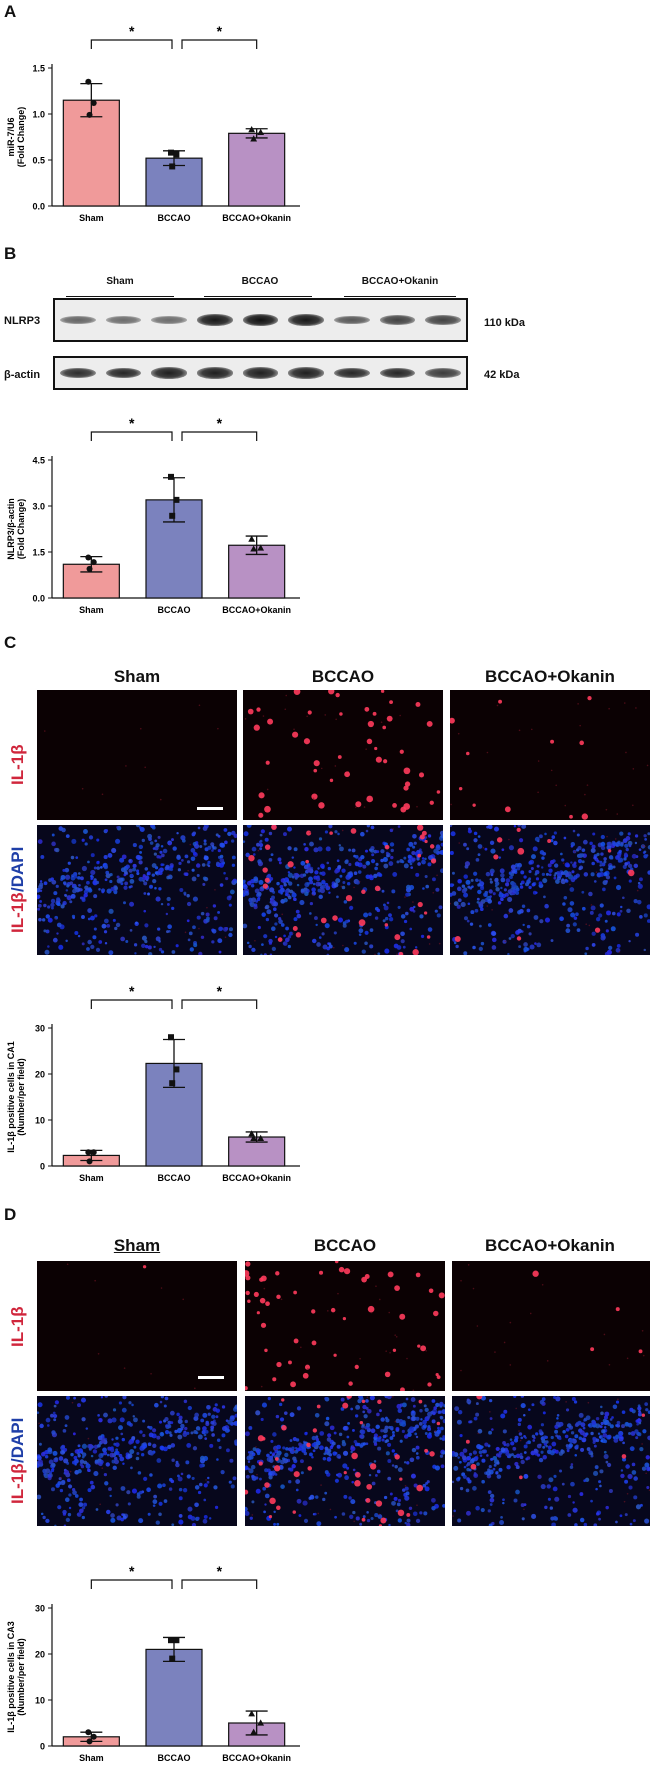  Describe the element at coordinates (210, 808) in the screenshot. I see `if-c-scale-bar` at that location.